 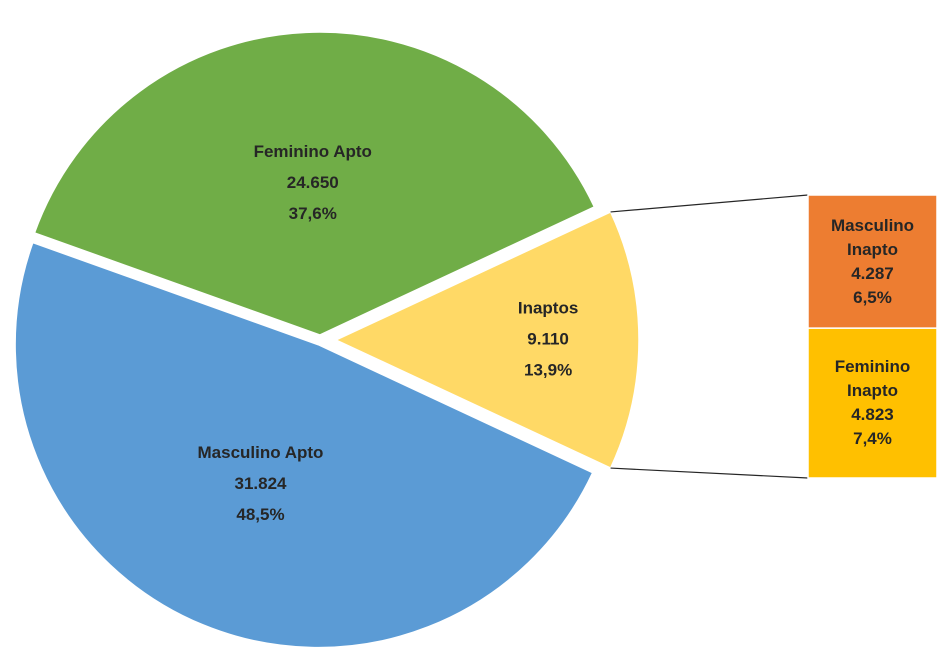 I want to click on bar-percent: 6,5%, so click(x=872, y=297).